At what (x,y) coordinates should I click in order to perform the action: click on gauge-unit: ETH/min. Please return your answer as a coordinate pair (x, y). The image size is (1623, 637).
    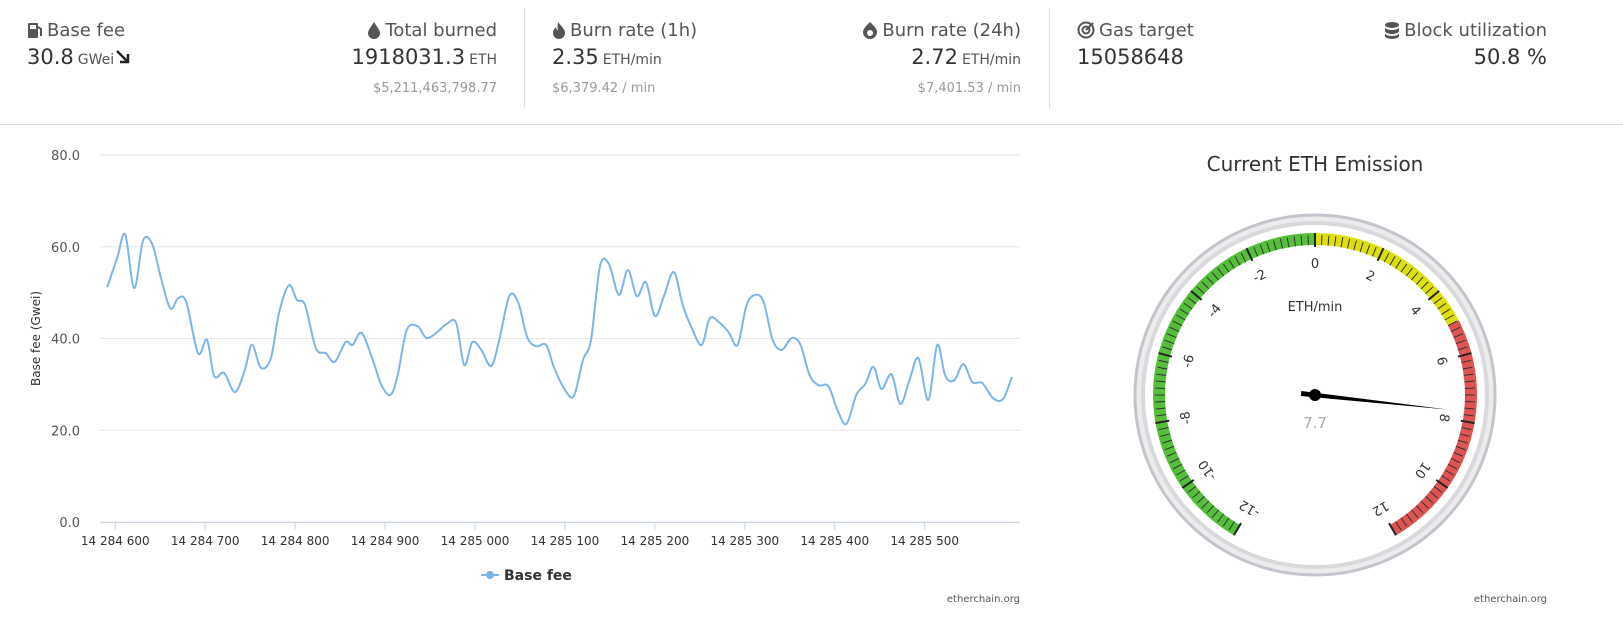
    Looking at the image, I should click on (1315, 307).